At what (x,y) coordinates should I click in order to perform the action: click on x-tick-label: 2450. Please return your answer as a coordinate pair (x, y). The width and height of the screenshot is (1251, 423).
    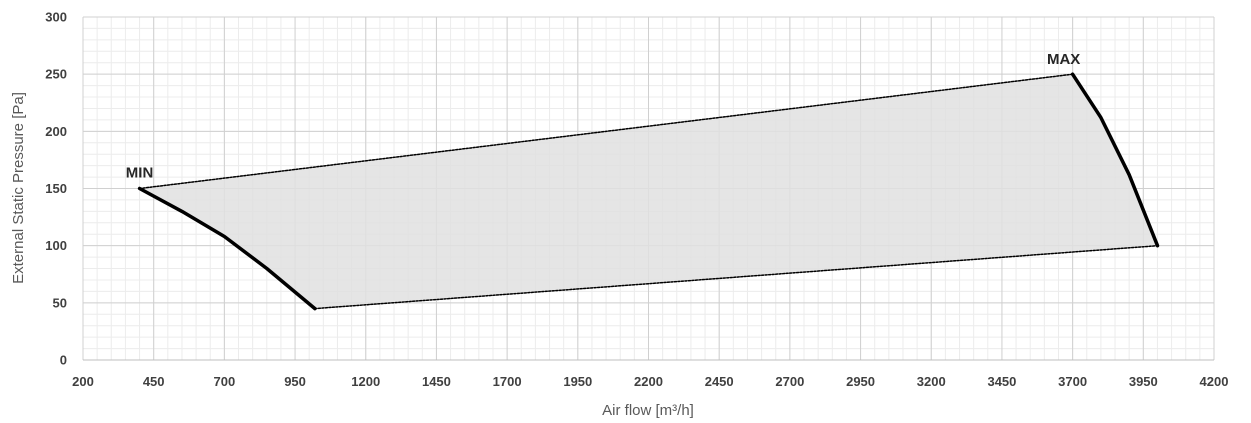
    Looking at the image, I should click on (719, 381).